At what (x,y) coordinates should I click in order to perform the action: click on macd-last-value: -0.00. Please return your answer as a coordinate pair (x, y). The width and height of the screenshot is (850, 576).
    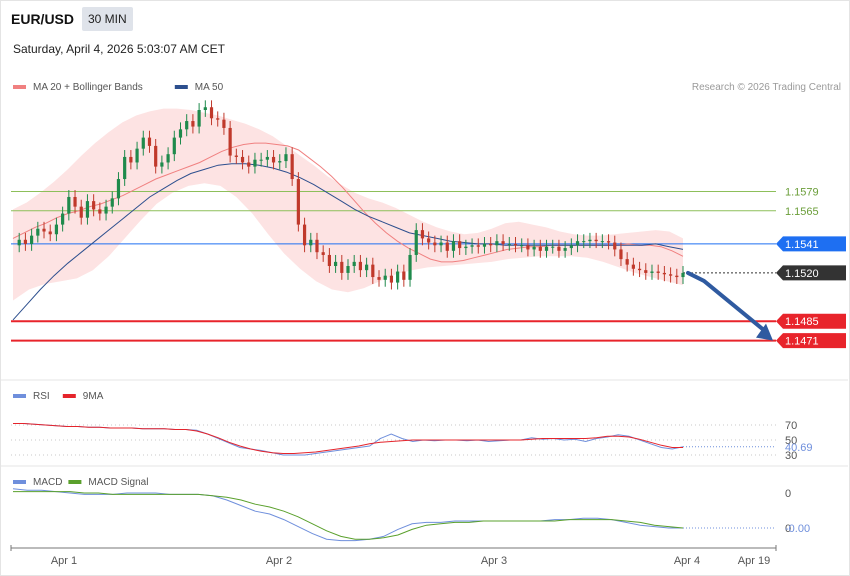
    Looking at the image, I should click on (797, 529).